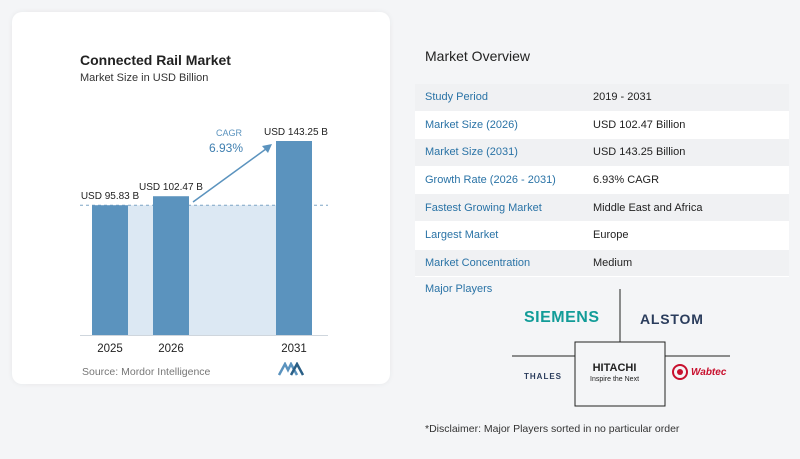 This screenshot has height=459, width=800. I want to click on wabtec-logo: Wabtec, so click(699, 372).